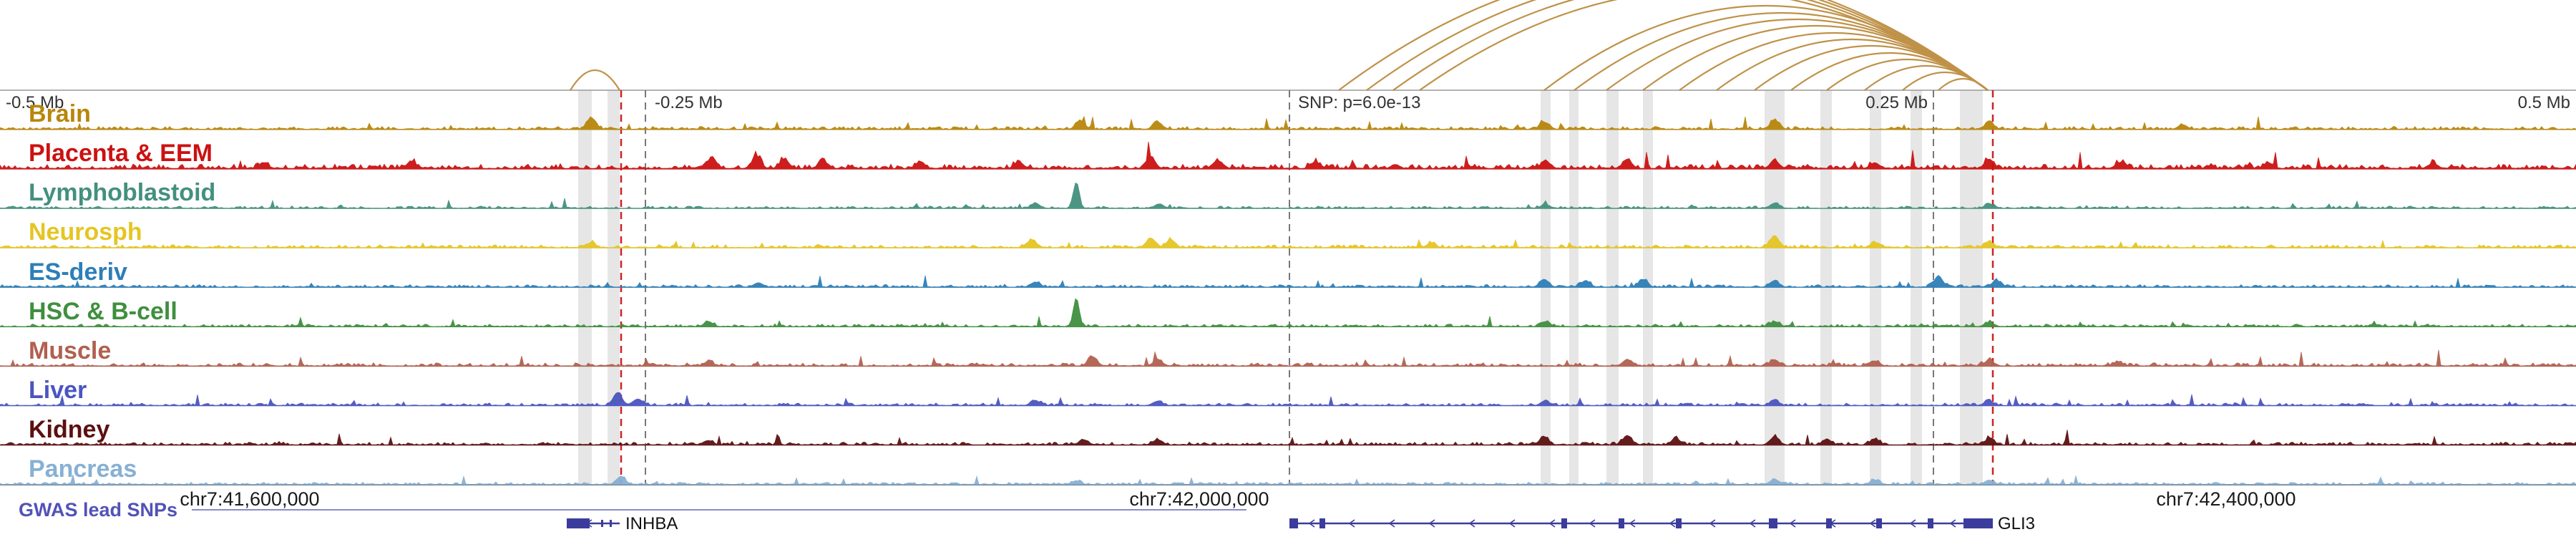  Describe the element at coordinates (1288, 438) in the screenshot. I see `signal-track-kidney` at that location.